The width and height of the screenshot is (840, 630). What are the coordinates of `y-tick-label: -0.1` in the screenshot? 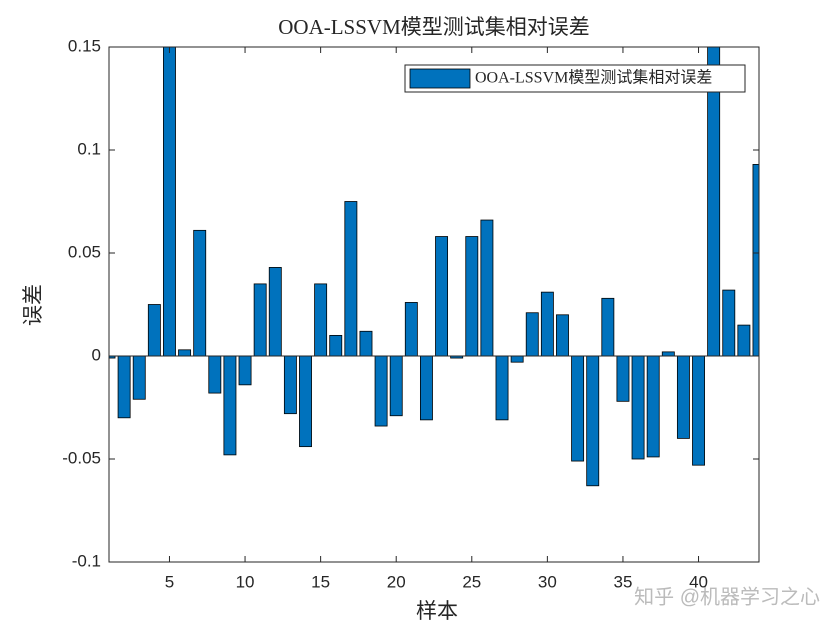 It's located at (86, 560).